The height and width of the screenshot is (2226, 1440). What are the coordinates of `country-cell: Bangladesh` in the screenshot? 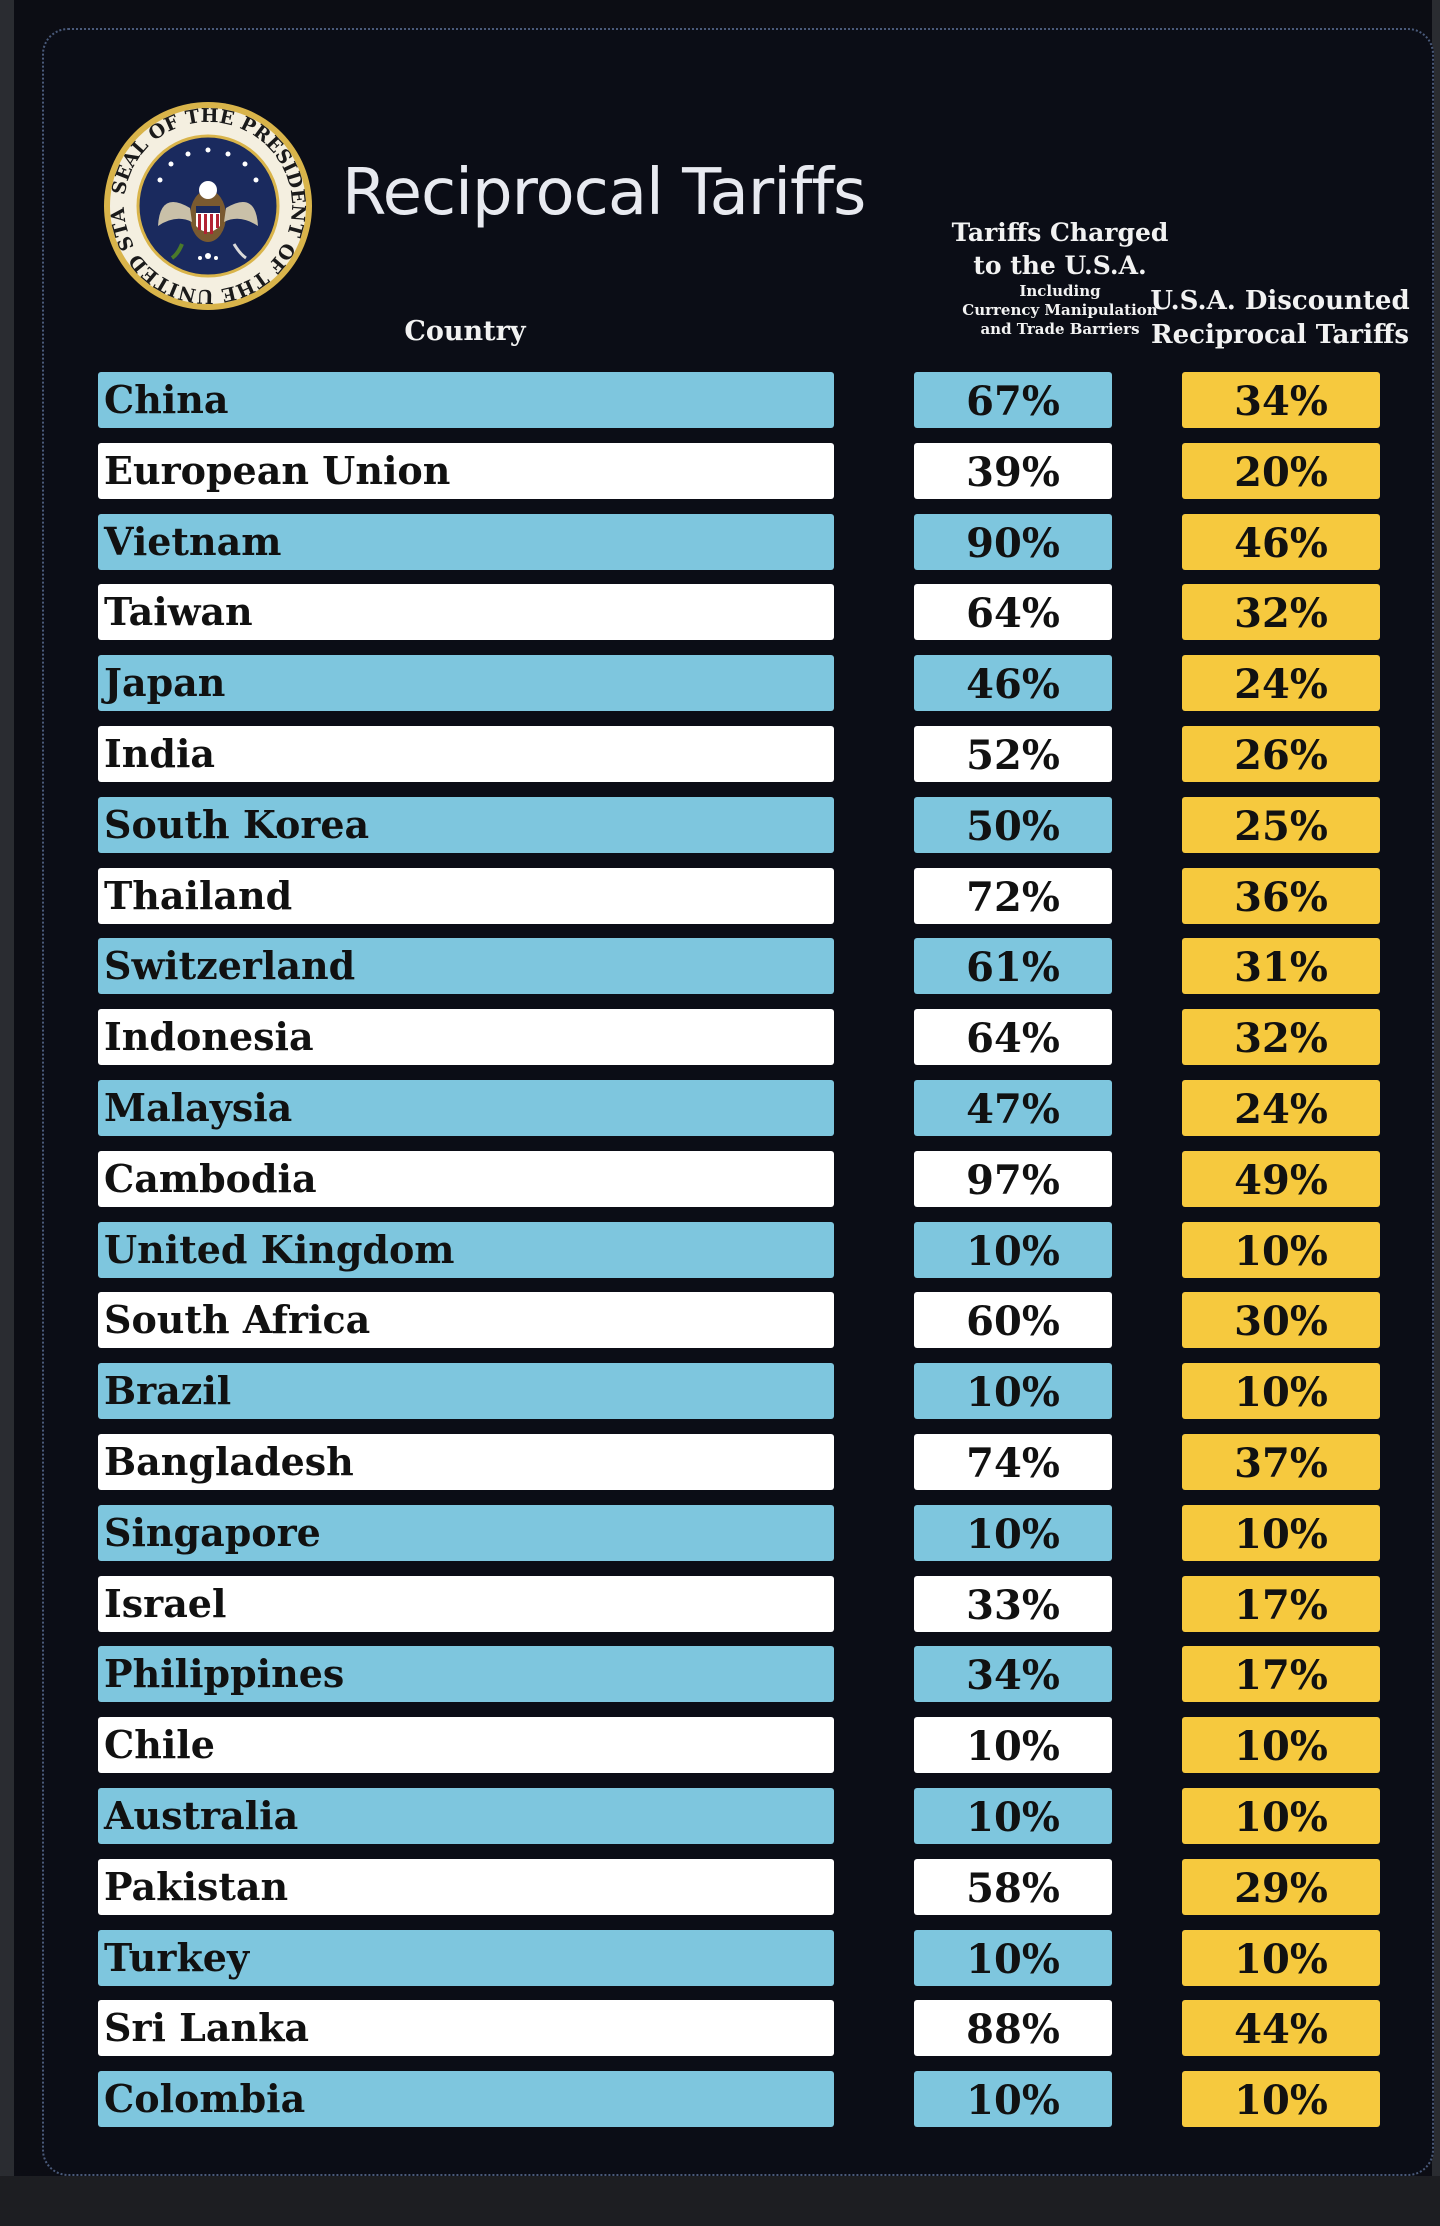 It's located at (466, 1462).